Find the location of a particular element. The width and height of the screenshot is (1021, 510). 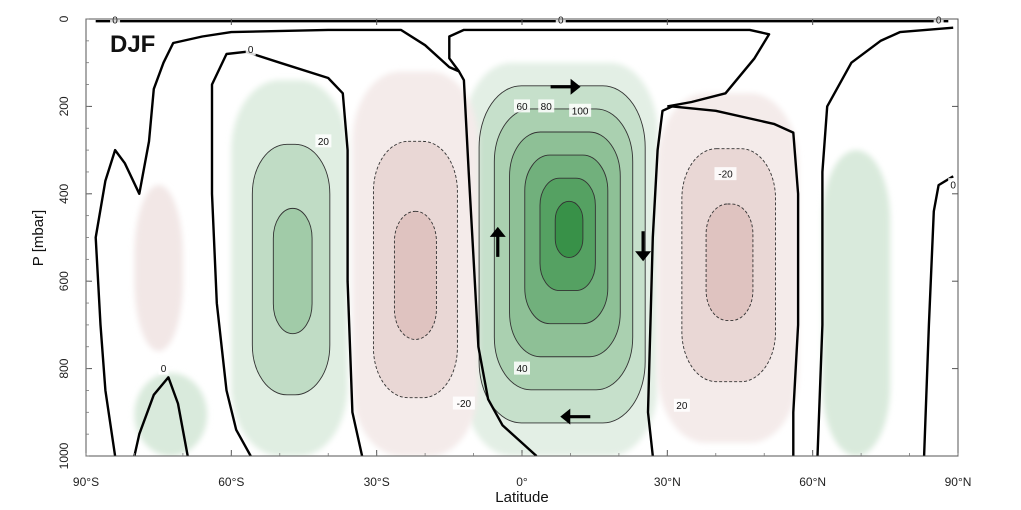

contour-label: 60 is located at coordinates (522, 107).